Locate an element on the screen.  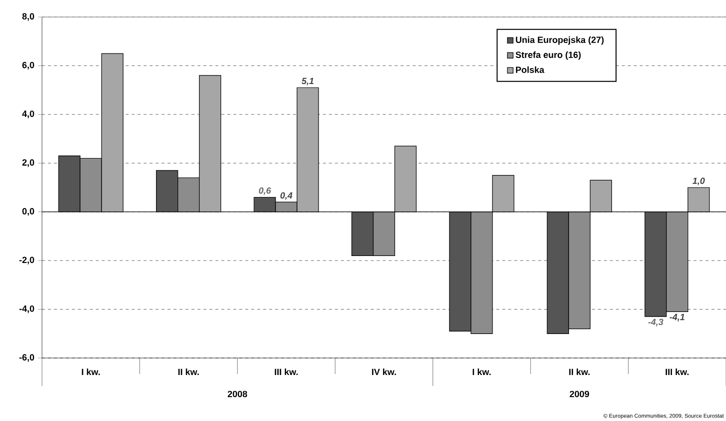
y-tick-label: -2,0 is located at coordinates (26, 260).